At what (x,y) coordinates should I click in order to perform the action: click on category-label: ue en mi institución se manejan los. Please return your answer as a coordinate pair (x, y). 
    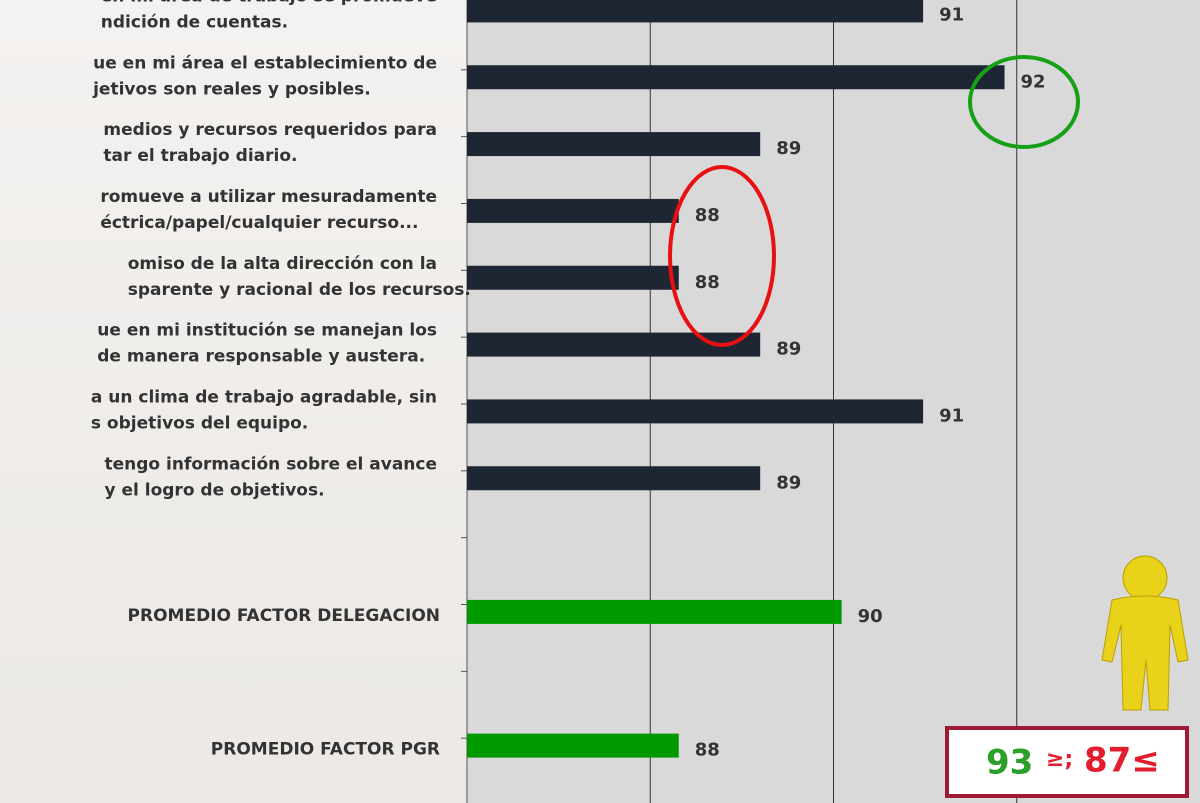
    Looking at the image, I should click on (267, 331).